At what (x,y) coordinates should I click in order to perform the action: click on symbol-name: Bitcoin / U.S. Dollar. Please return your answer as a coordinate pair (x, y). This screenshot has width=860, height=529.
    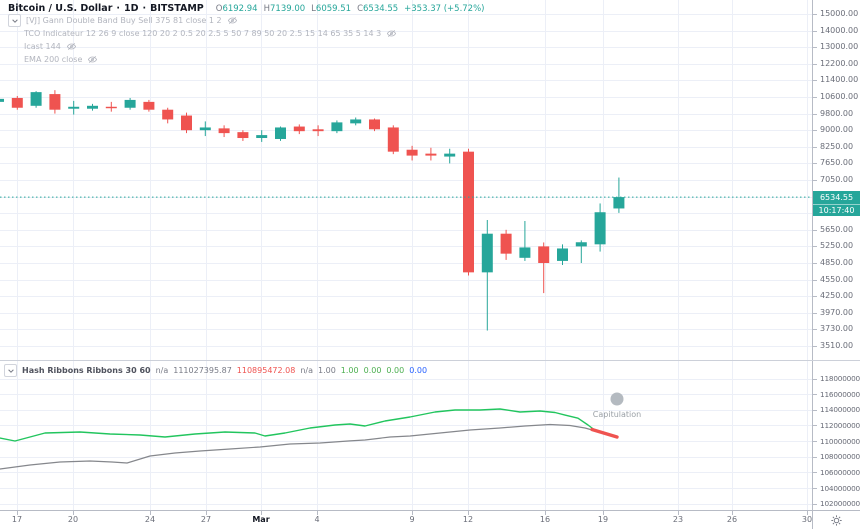
    Looking at the image, I should click on (60, 8).